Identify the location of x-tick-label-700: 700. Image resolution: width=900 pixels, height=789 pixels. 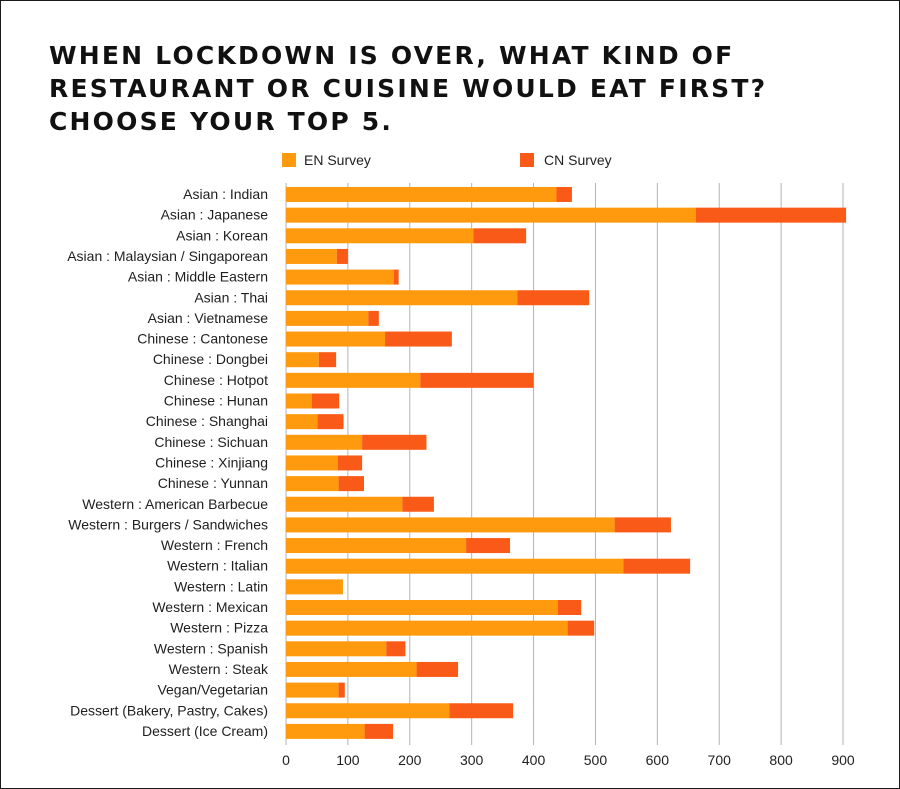
(720, 760).